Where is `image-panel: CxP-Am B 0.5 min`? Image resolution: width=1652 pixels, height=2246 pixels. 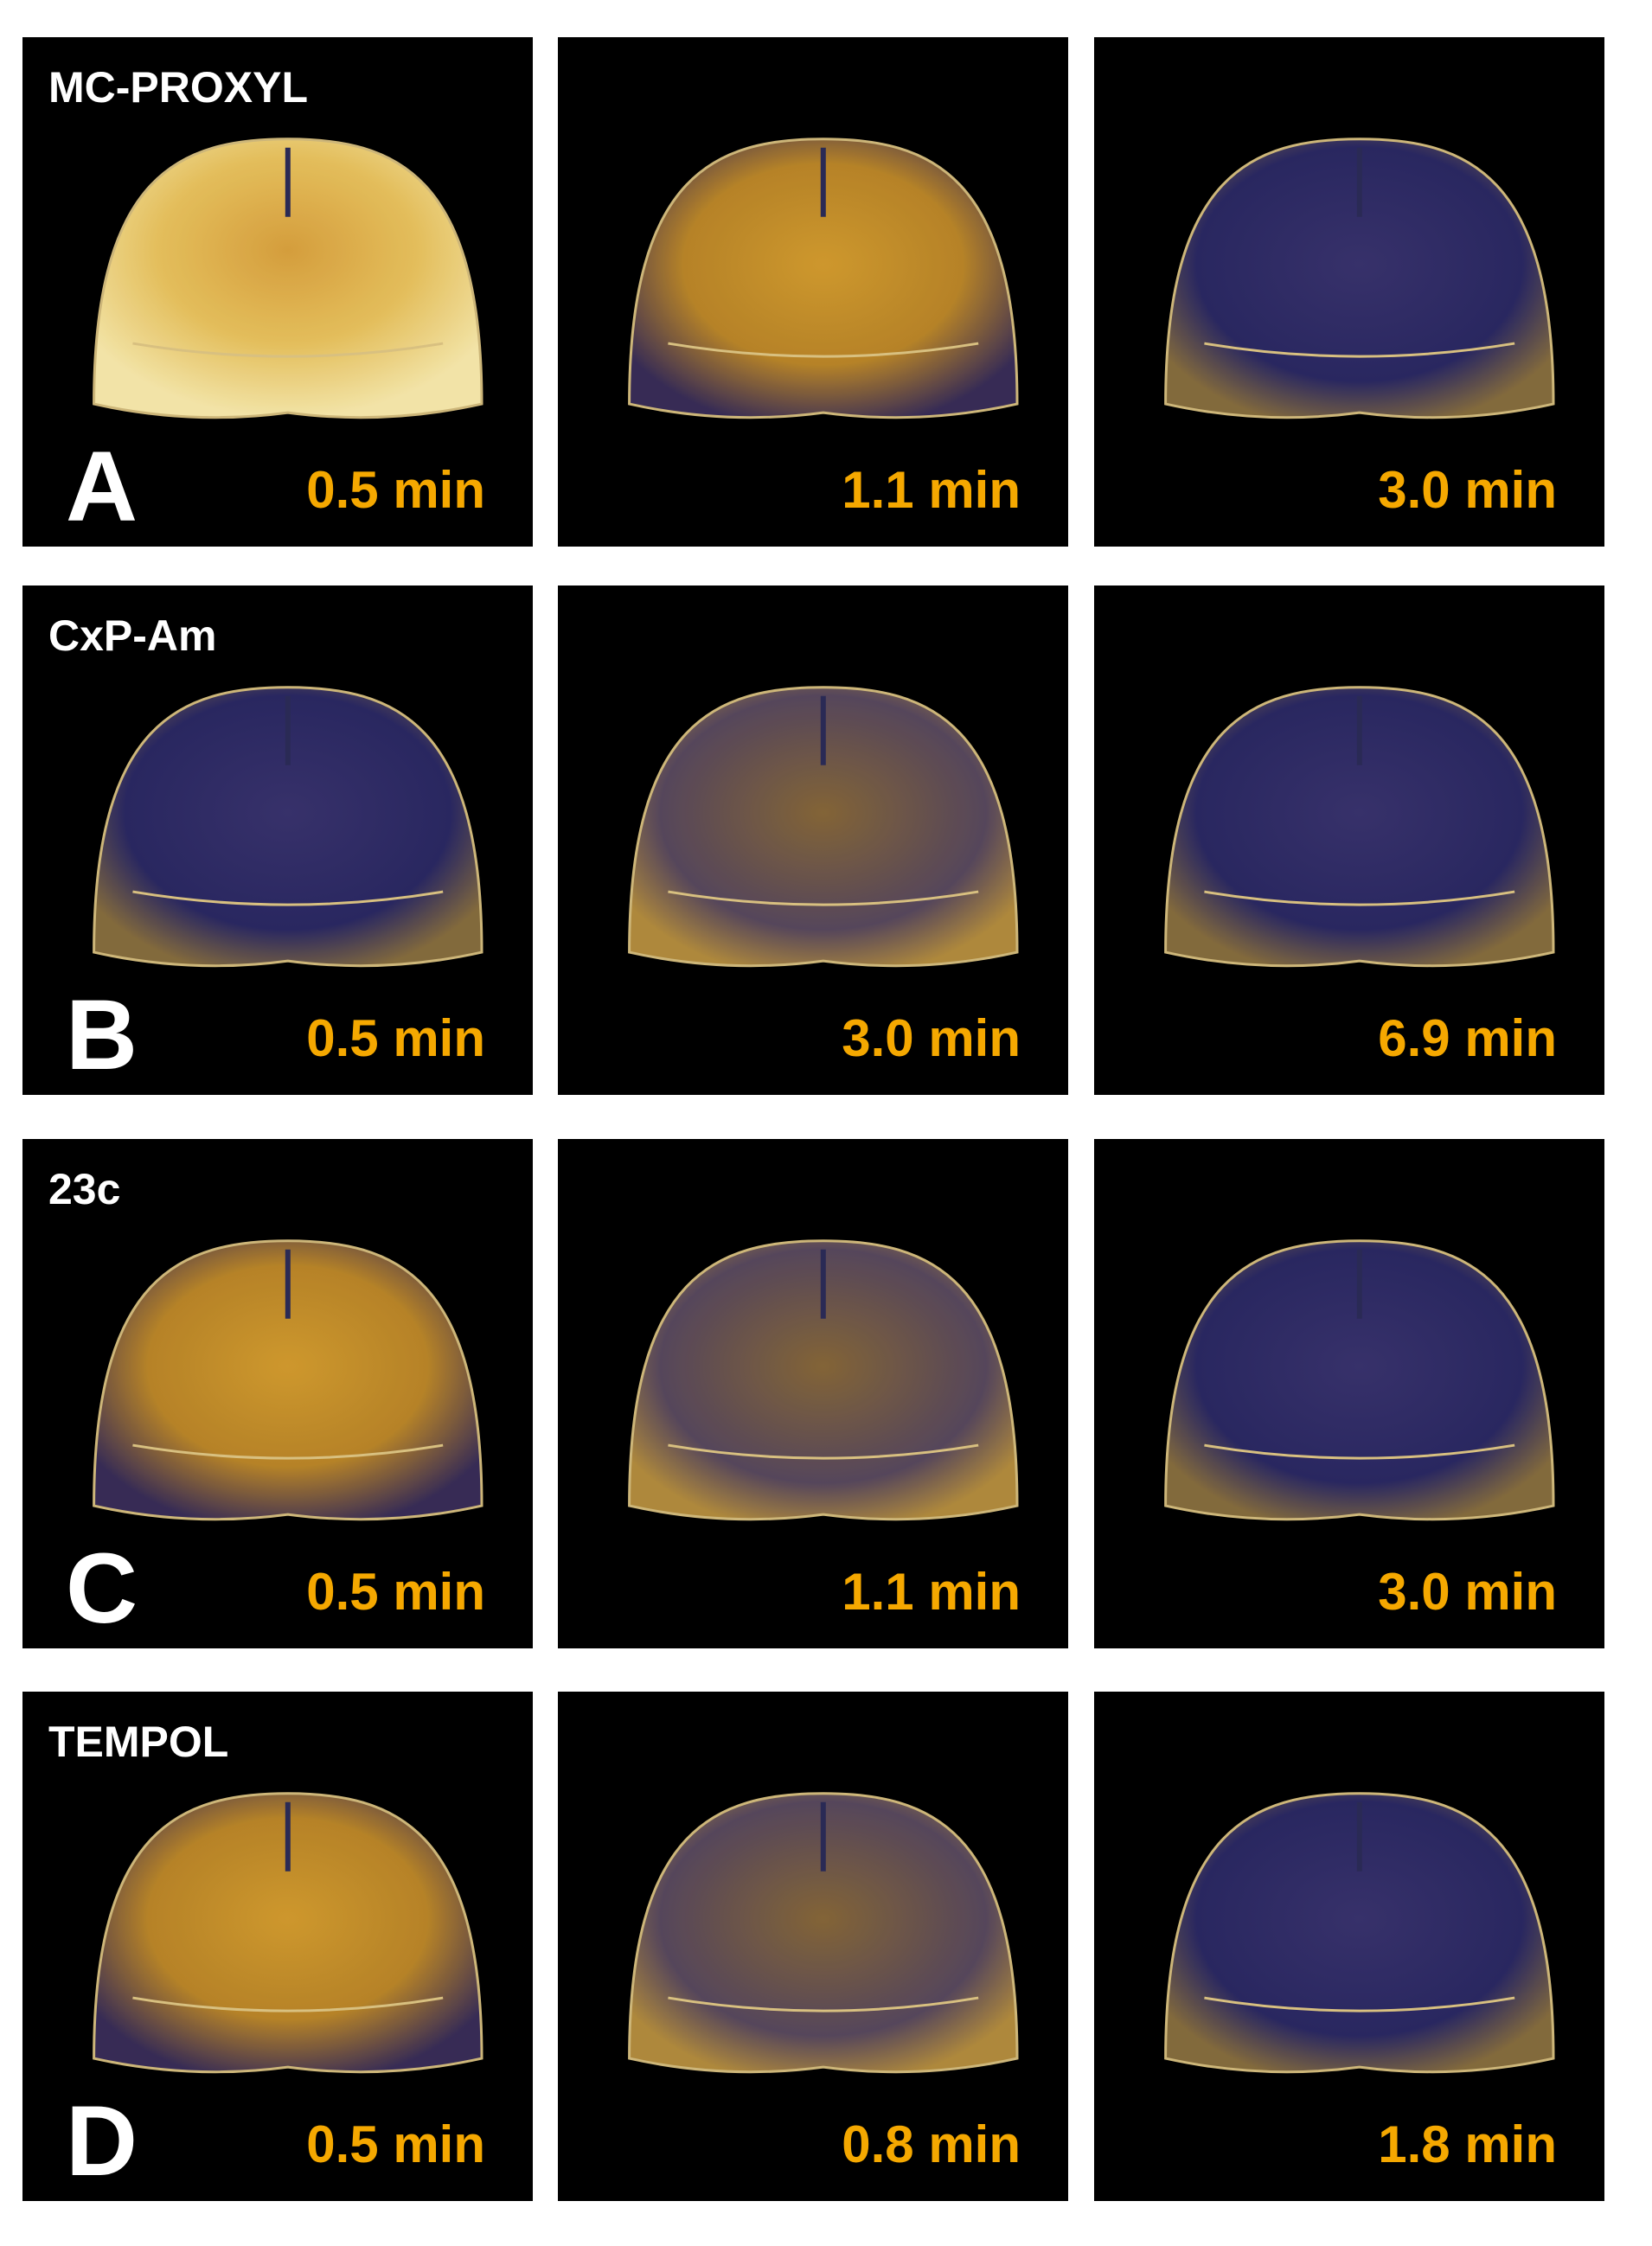 image-panel: CxP-Am B 0.5 min is located at coordinates (277, 840).